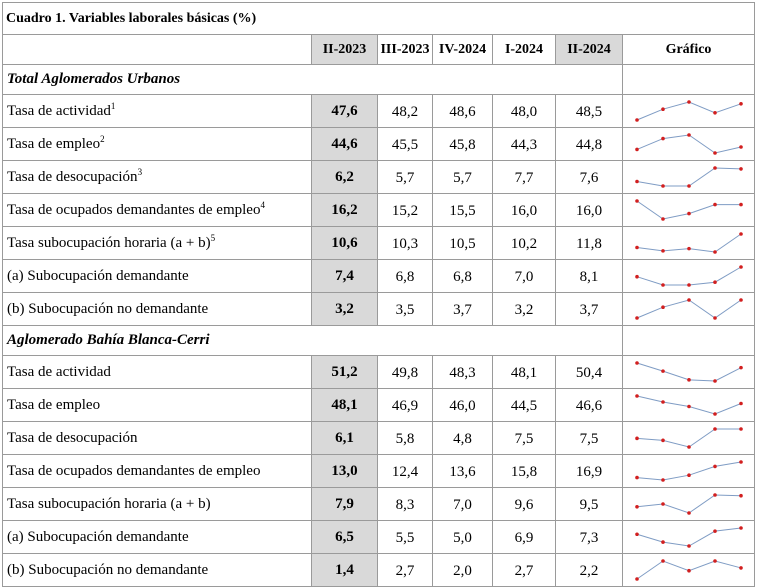 The image size is (757, 587). What do you see at coordinates (98, 536) in the screenshot?
I see `row-label-text: (a) Subocupación demandante` at bounding box center [98, 536].